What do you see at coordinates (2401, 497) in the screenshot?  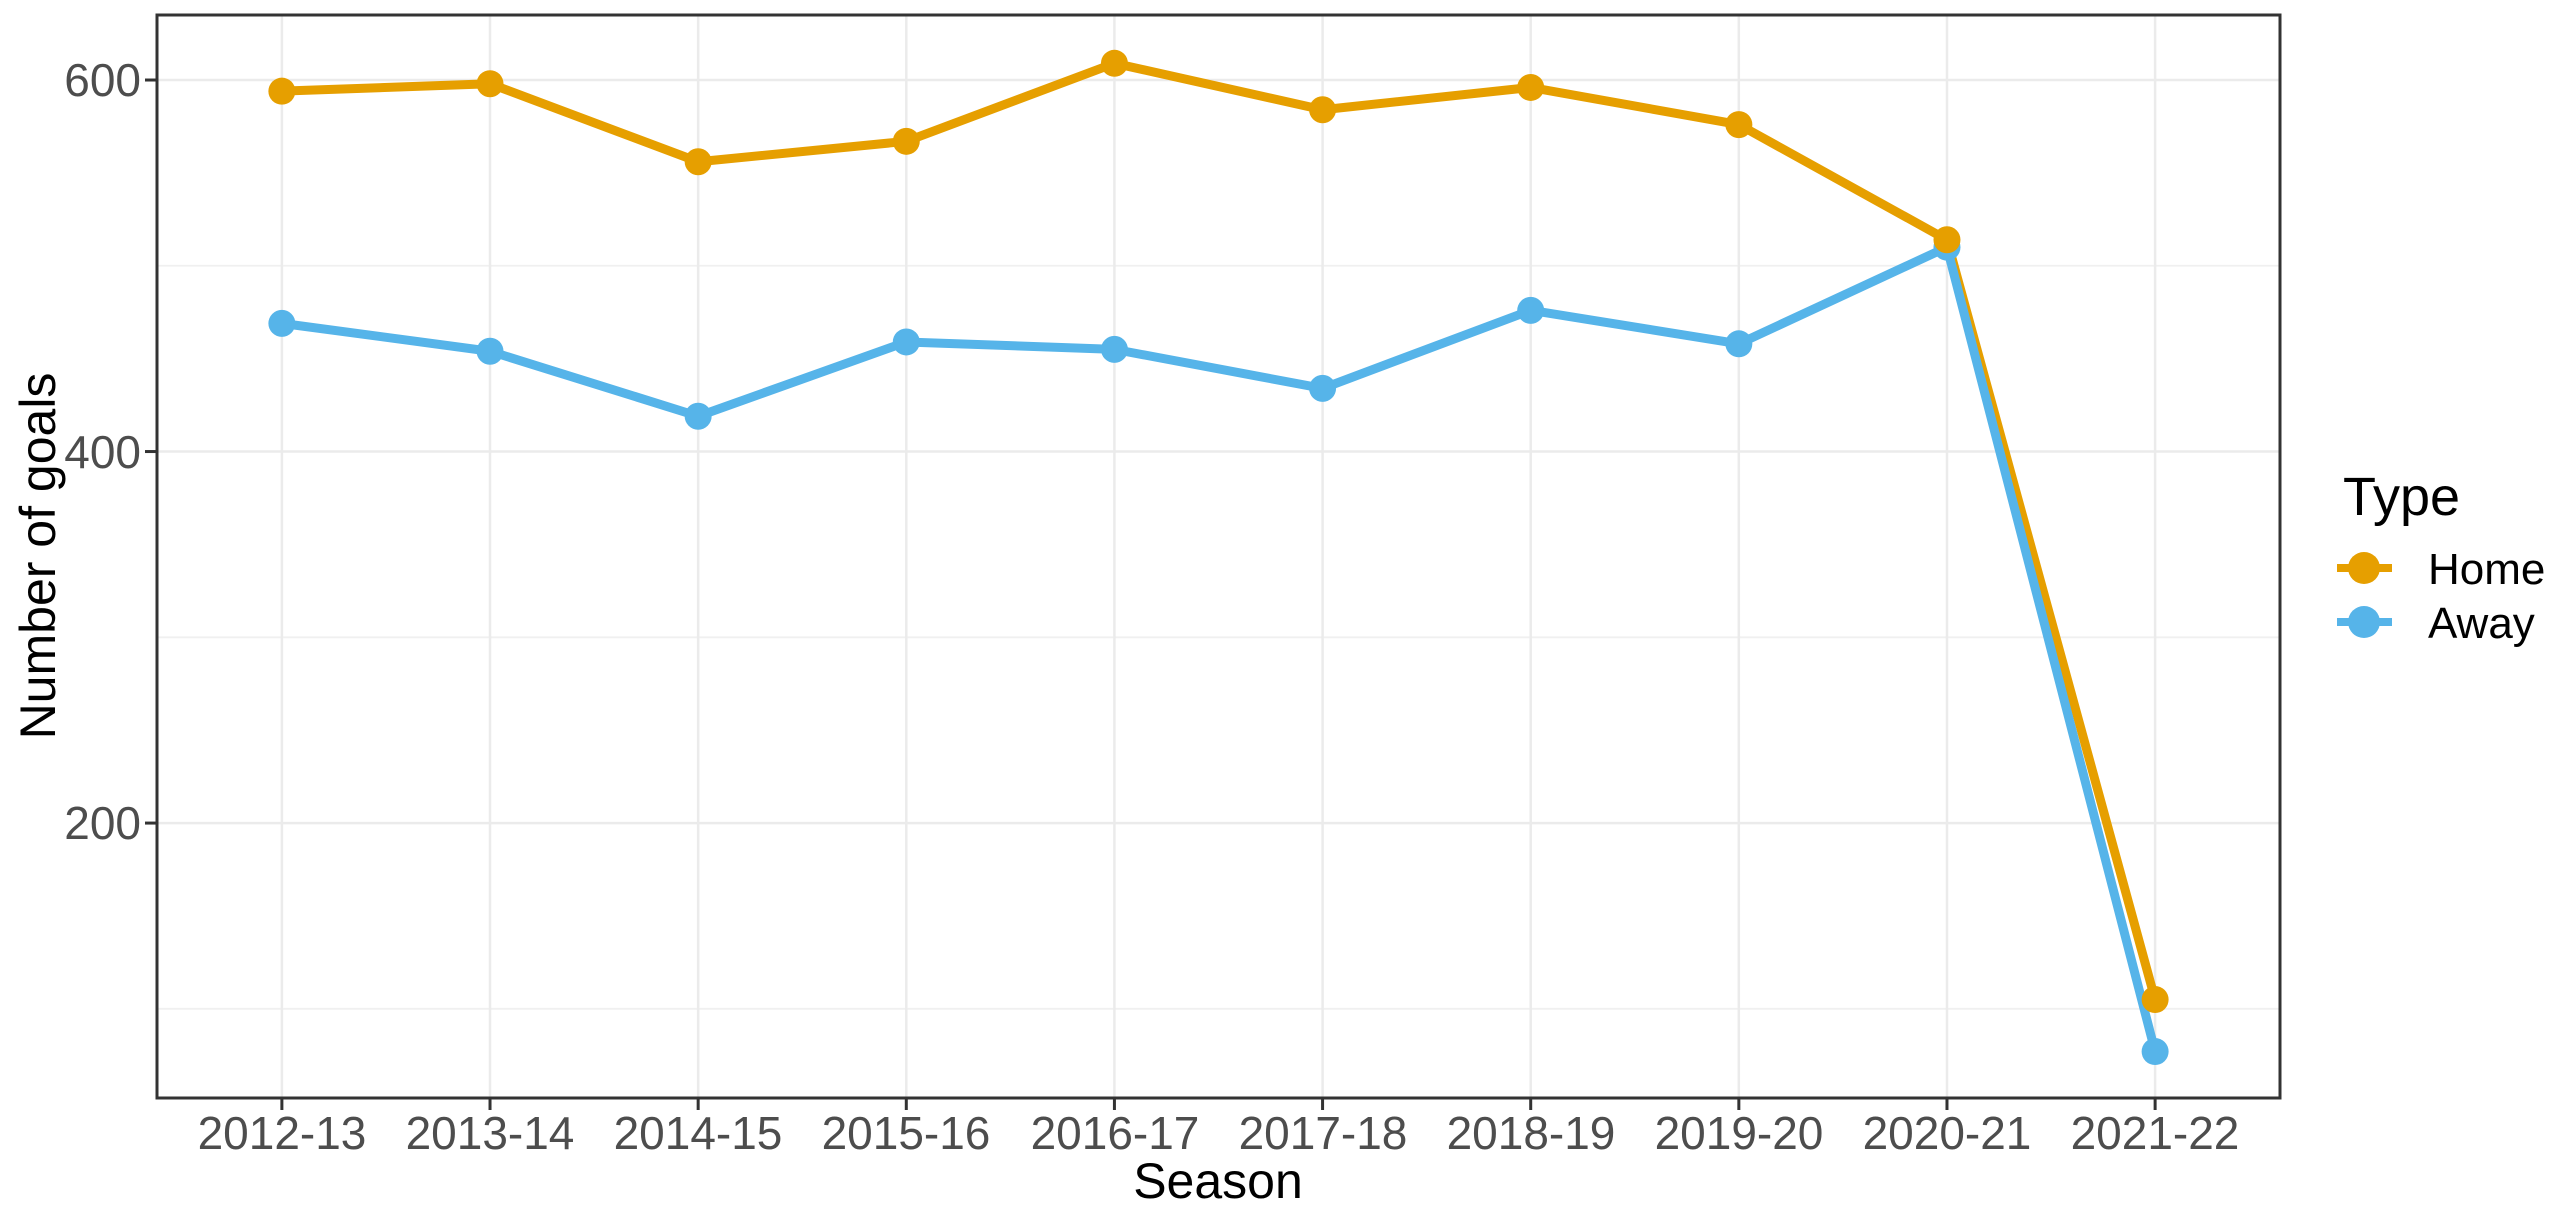 I see `legend-title: Type` at bounding box center [2401, 497].